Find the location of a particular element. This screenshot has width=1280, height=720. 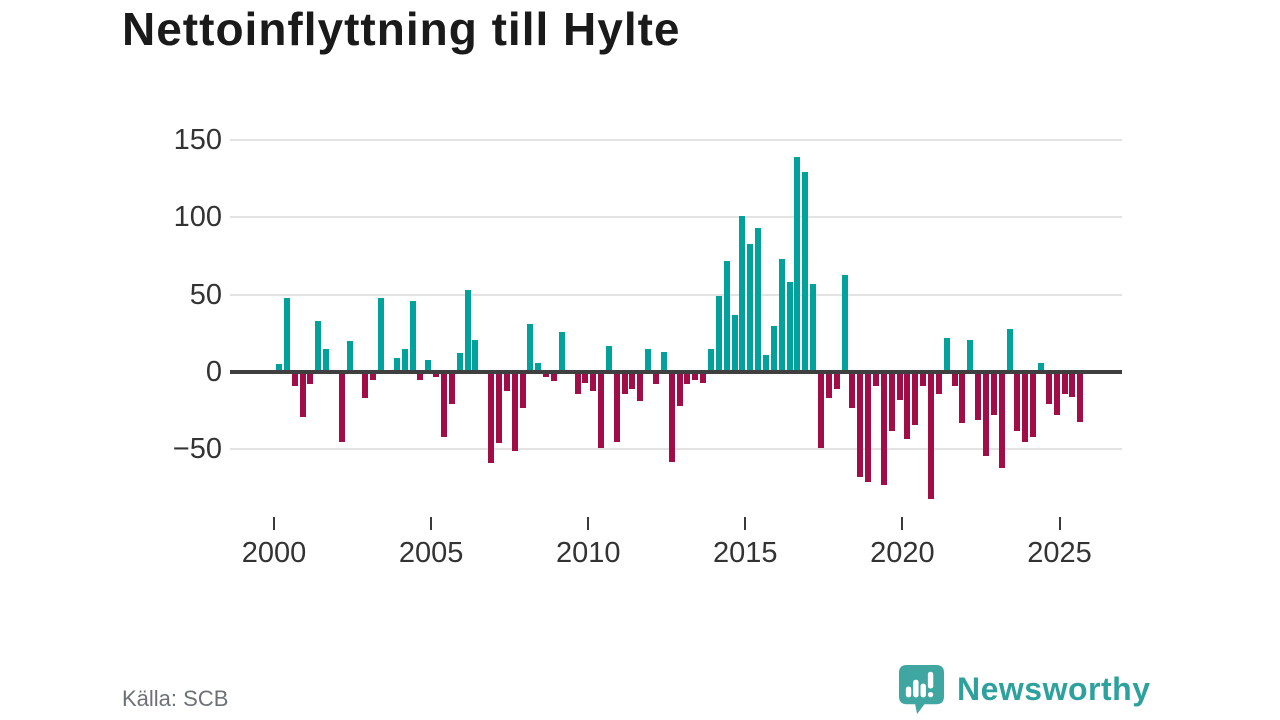

x-axis-label: 2000 is located at coordinates (274, 553).